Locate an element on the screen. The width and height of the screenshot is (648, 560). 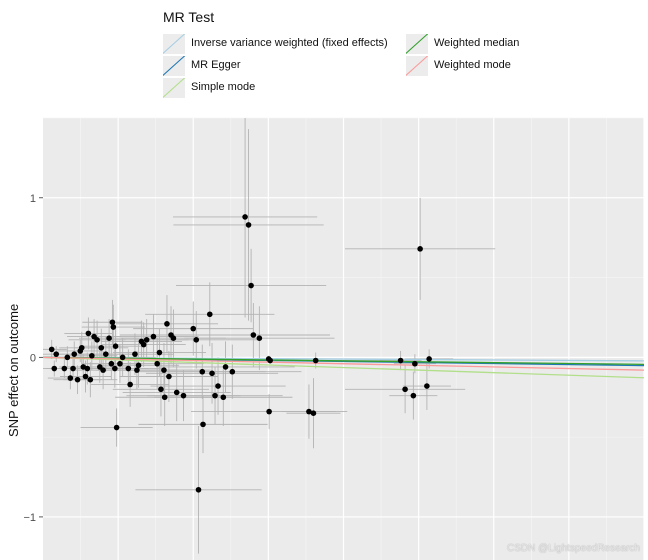
legend-key-simple-mode is located at coordinates (174, 88).